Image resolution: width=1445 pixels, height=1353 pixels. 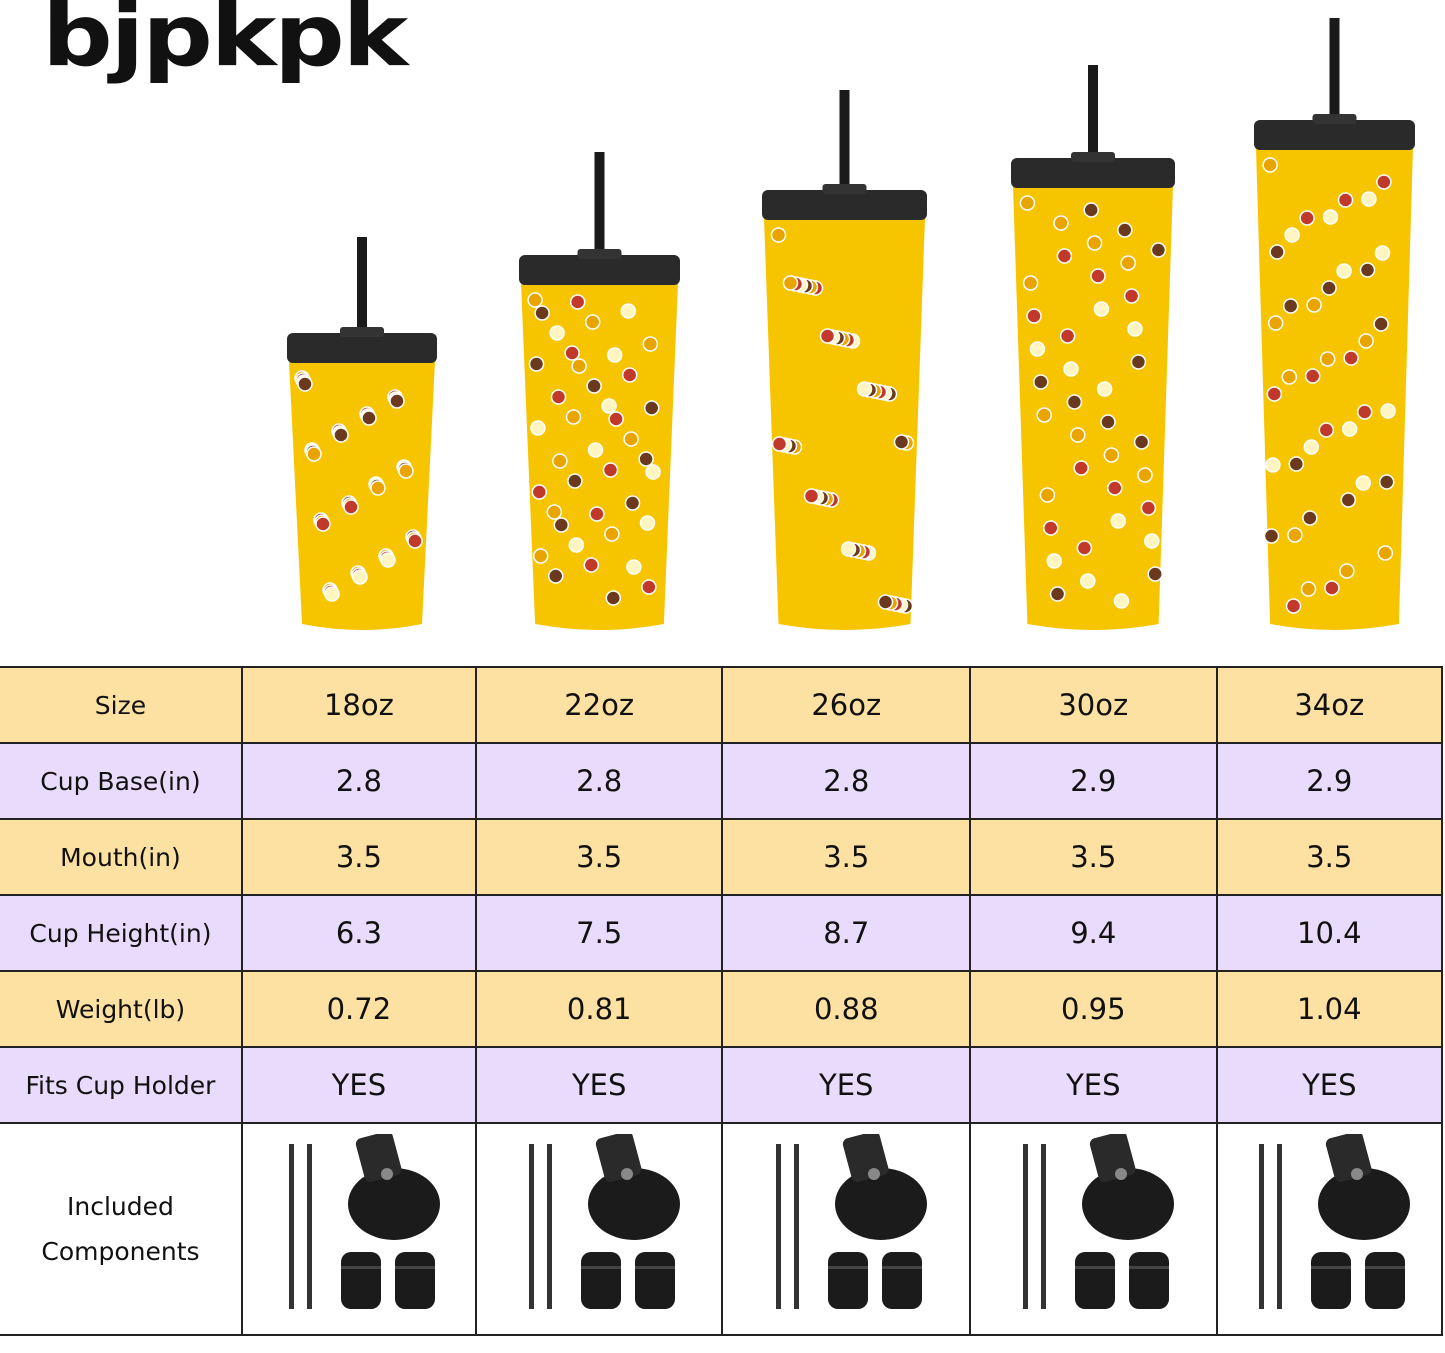 I want to click on cell-18oz: 18oz, so click(x=358, y=705).